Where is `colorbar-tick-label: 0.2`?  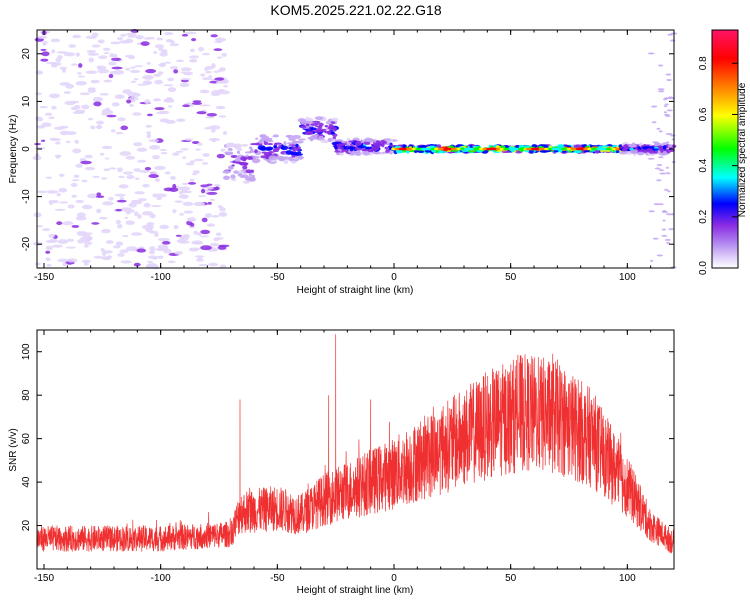
colorbar-tick-label: 0.2 is located at coordinates (703, 216).